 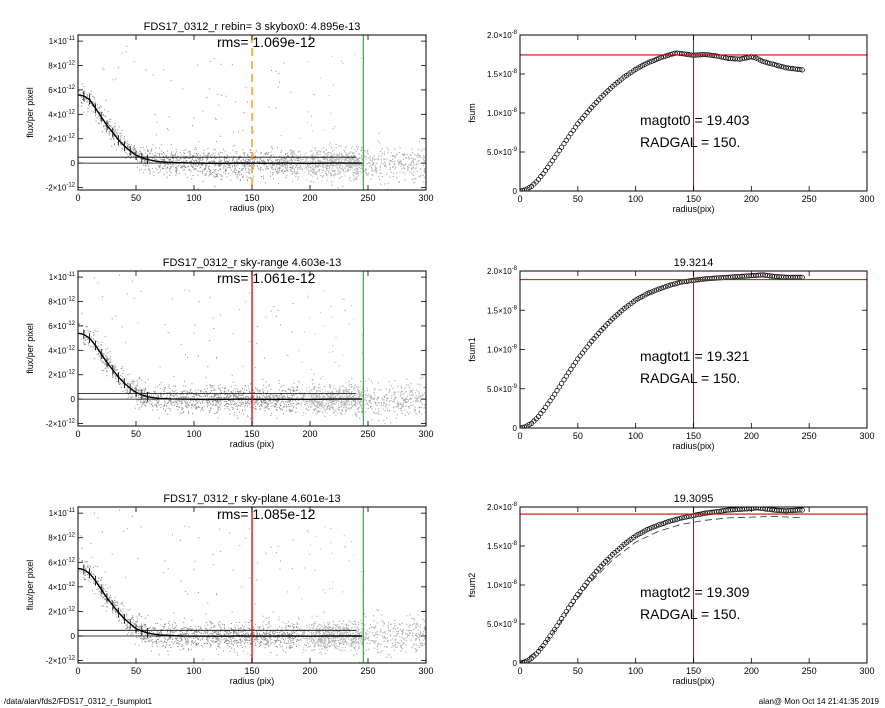 I want to click on y-tick-label: -2×10⁻¹², so click(x=61, y=424).